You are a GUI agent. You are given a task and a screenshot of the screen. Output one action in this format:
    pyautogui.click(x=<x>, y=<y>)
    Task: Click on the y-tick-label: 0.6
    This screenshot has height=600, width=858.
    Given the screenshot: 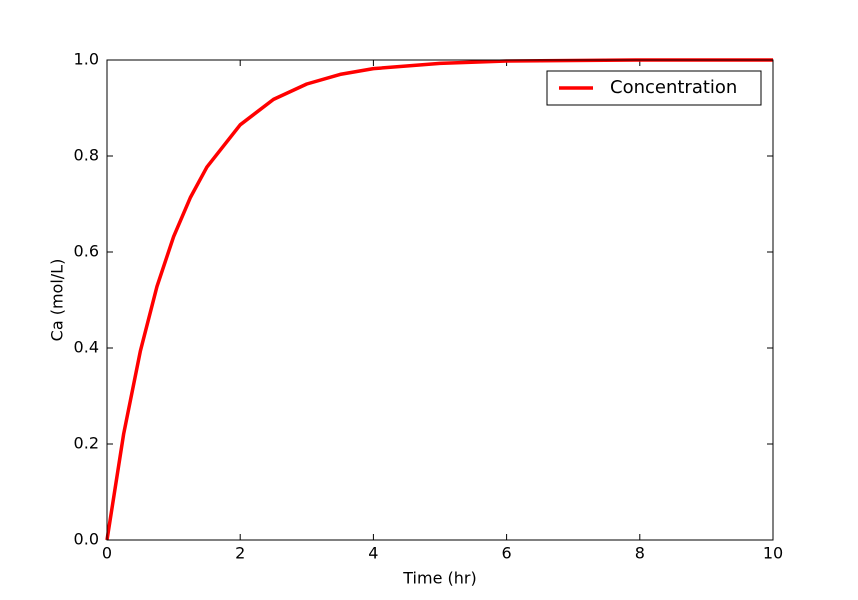 What is the action you would take?
    pyautogui.click(x=86, y=251)
    